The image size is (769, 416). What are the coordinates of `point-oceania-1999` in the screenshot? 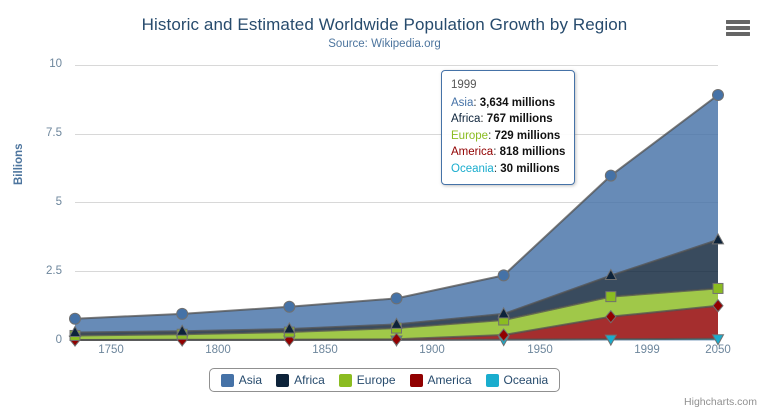 It's located at (611, 340).